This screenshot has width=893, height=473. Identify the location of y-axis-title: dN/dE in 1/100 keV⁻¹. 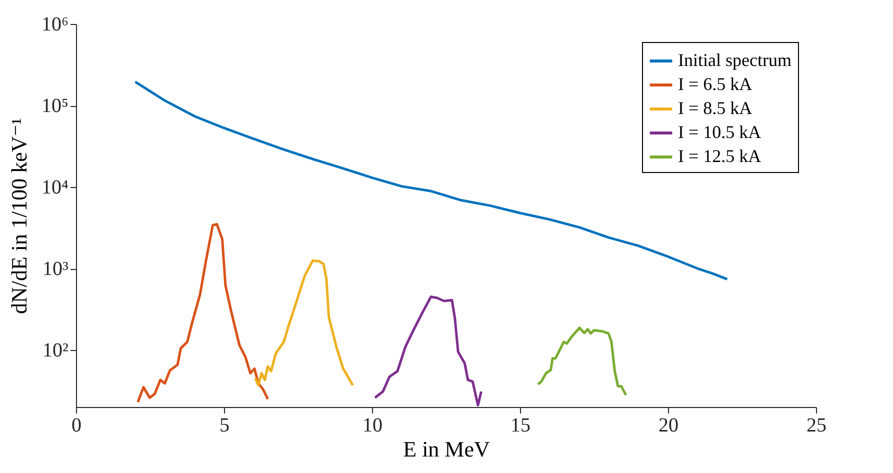
(19, 216).